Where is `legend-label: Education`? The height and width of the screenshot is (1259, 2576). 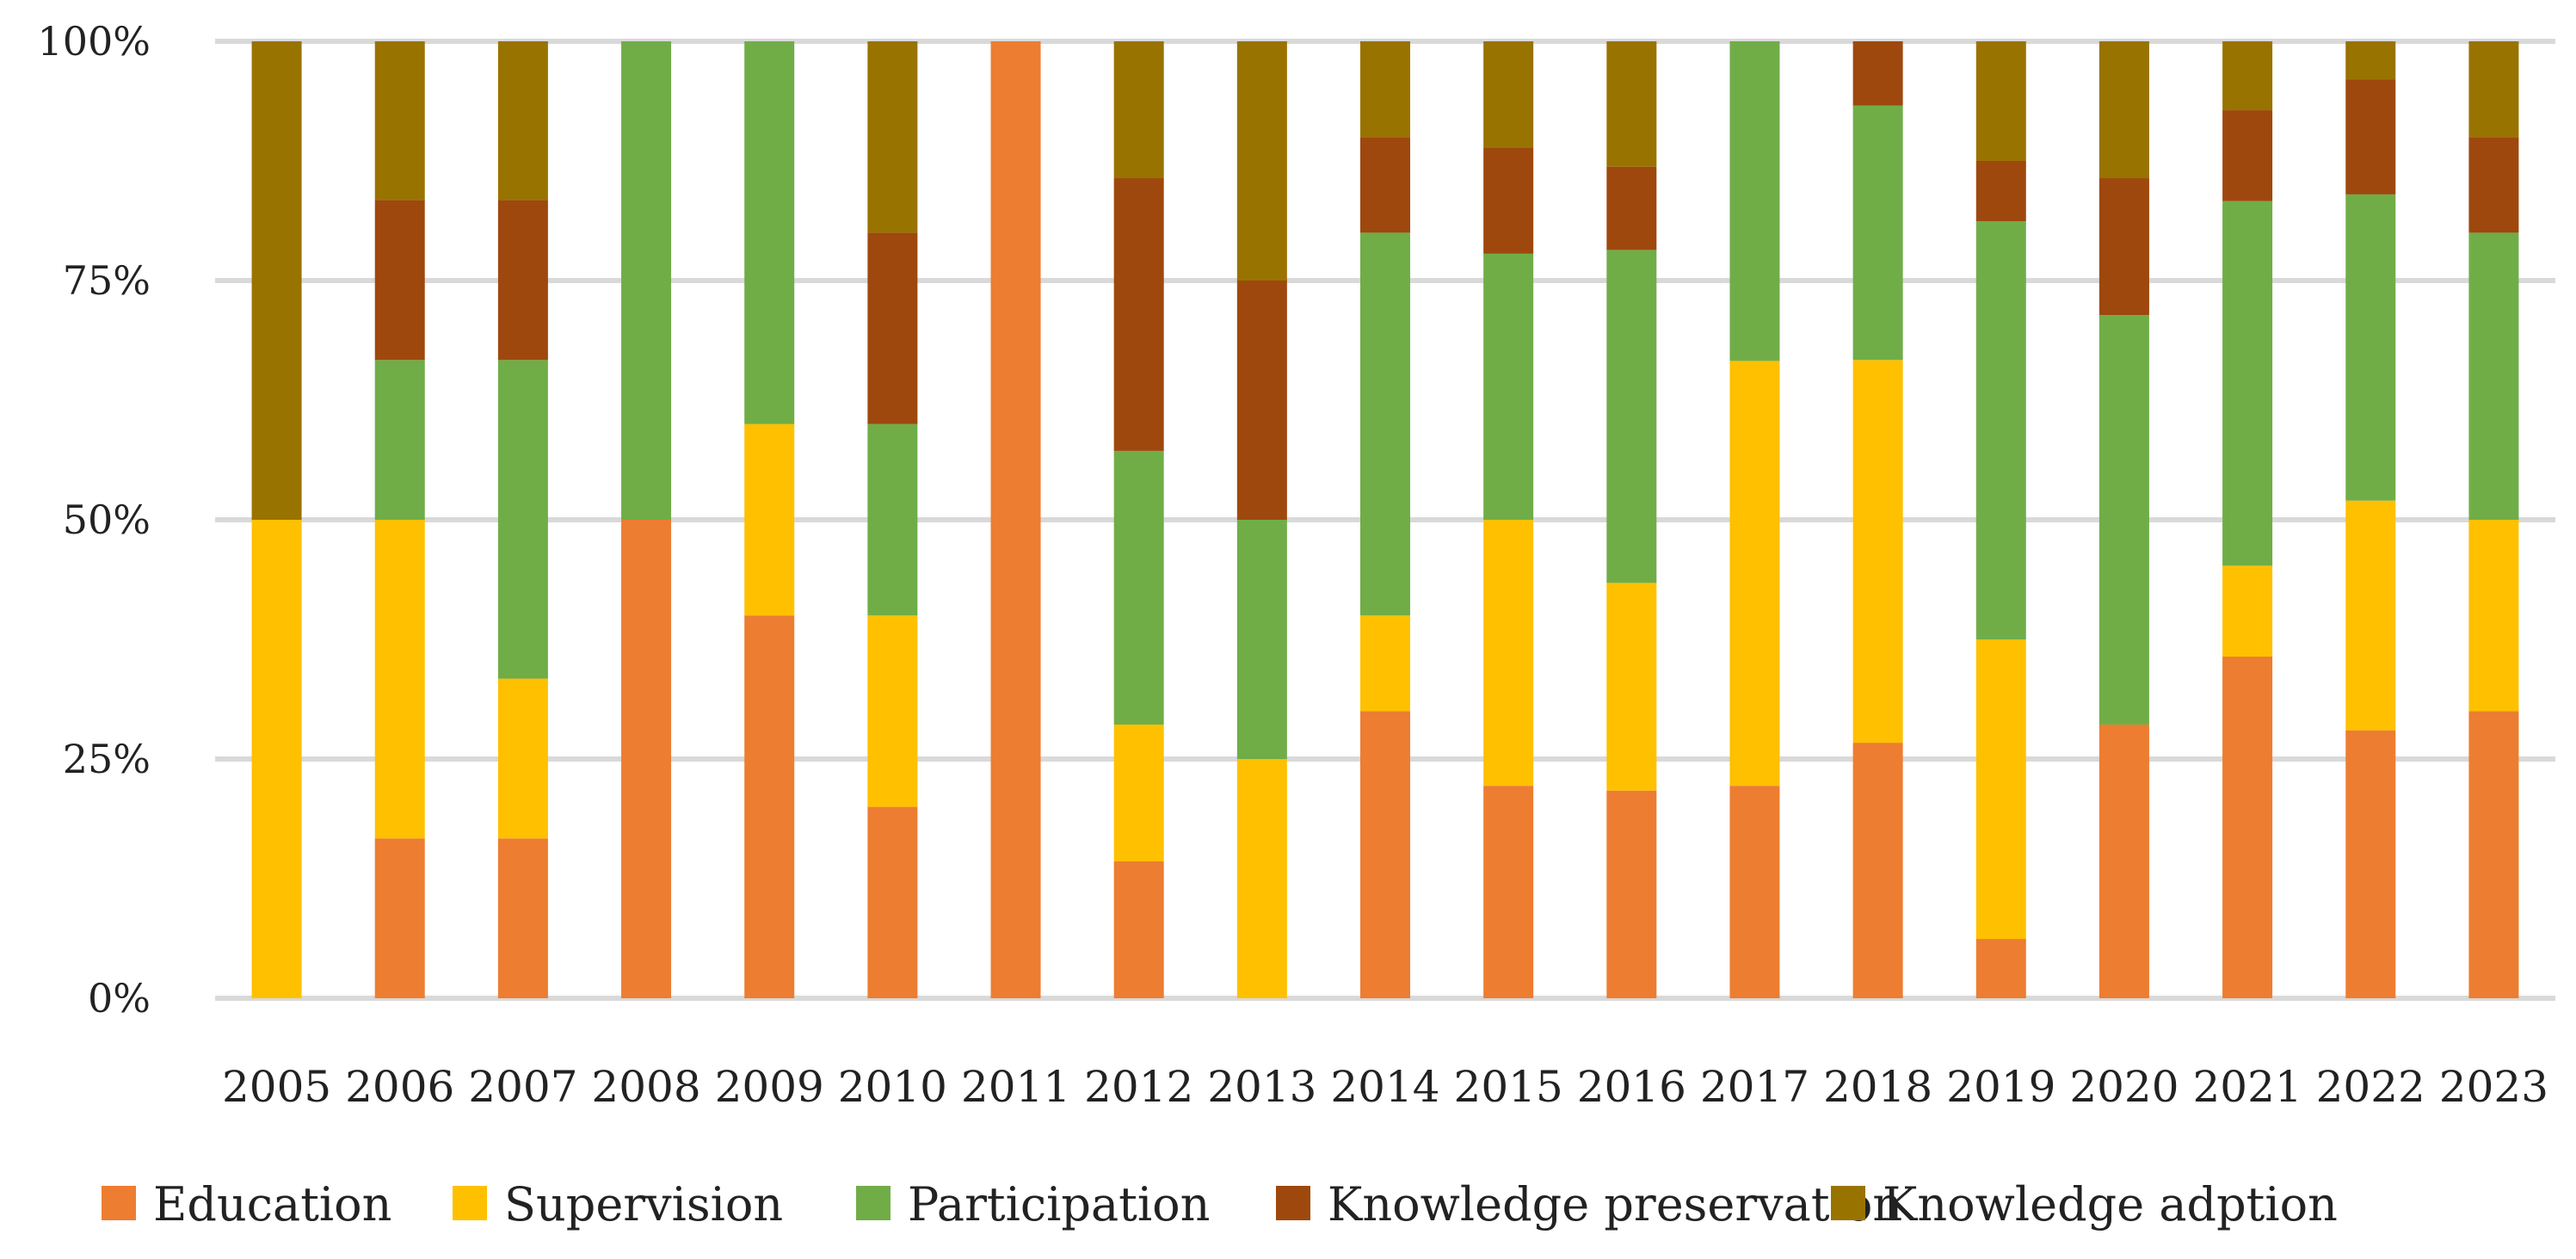 legend-label: Education is located at coordinates (272, 1204).